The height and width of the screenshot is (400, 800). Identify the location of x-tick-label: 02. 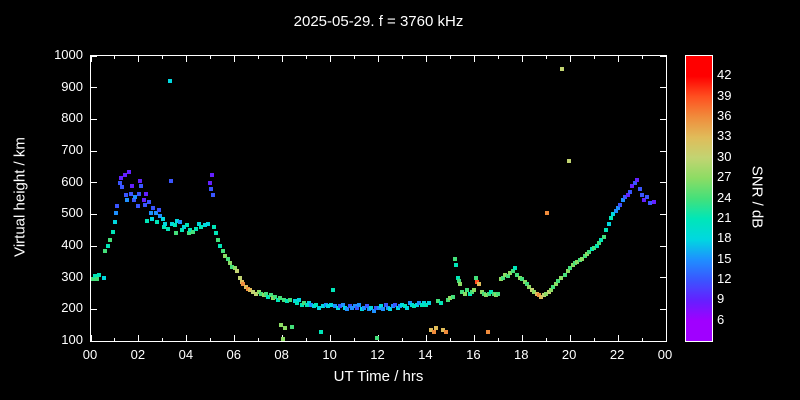
(138, 354).